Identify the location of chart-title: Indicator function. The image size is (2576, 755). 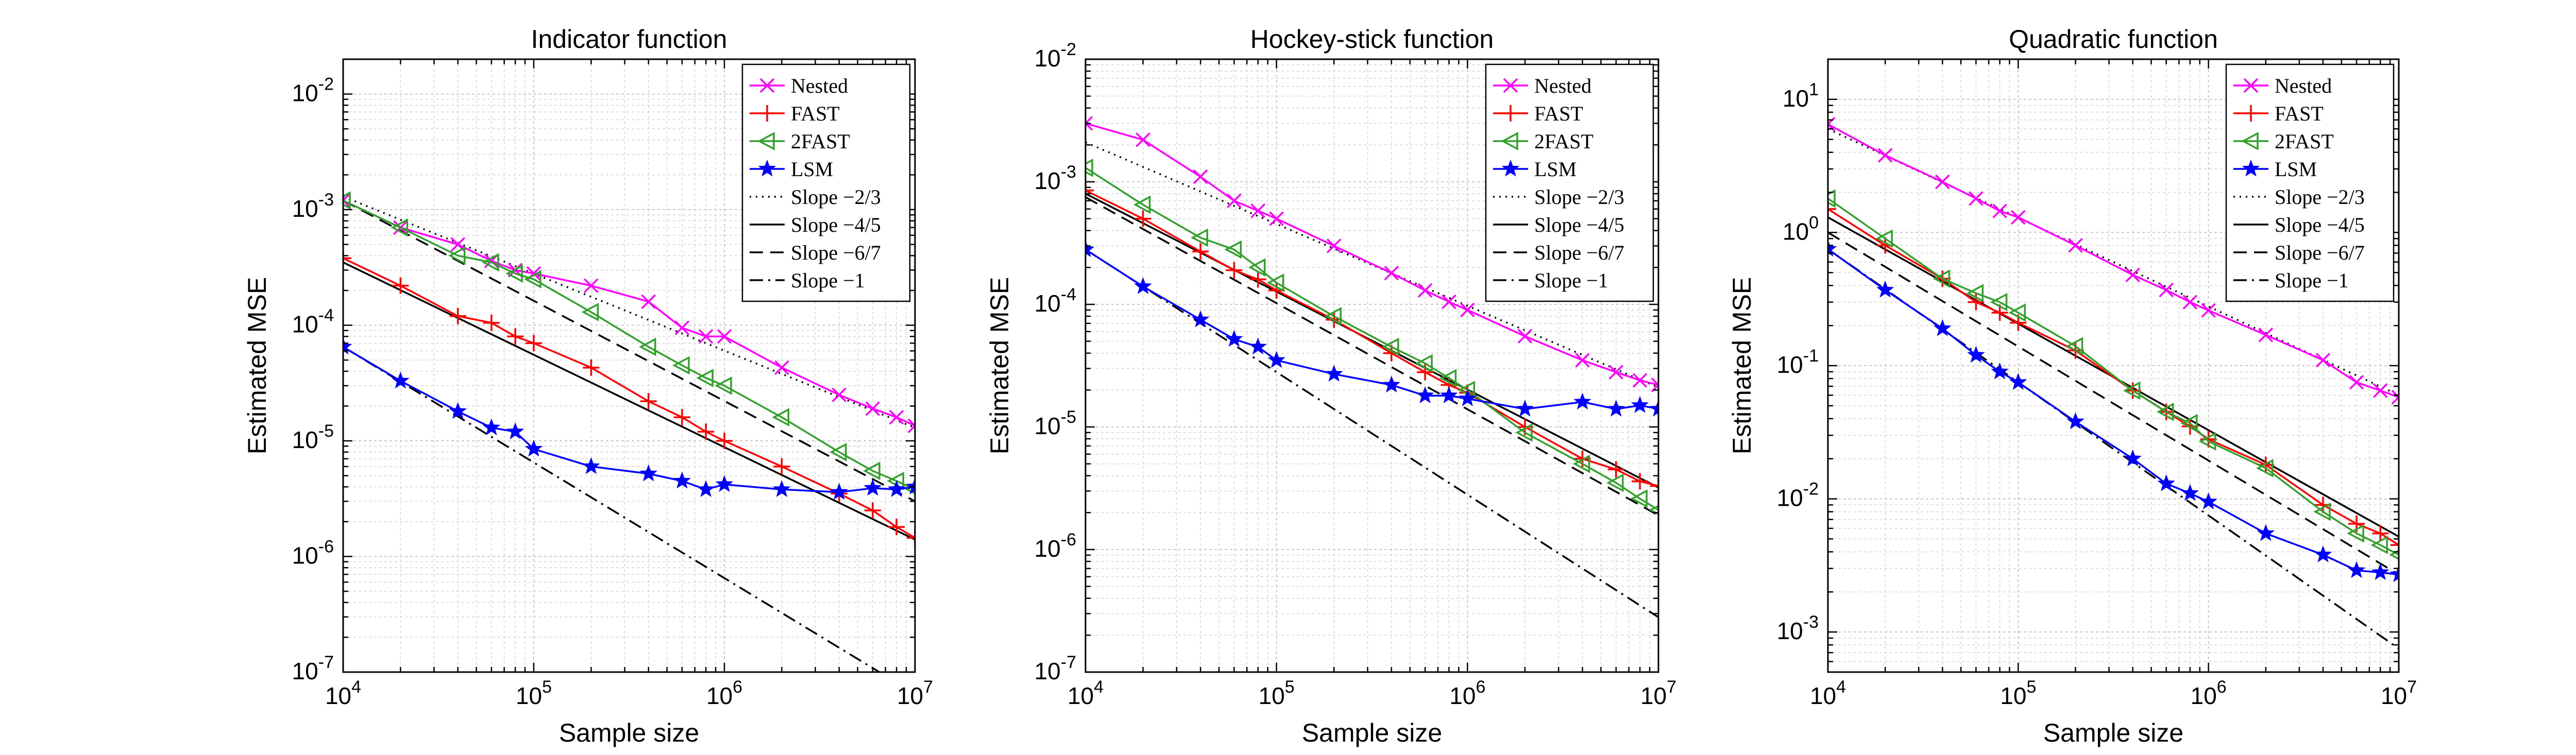
(629, 39).